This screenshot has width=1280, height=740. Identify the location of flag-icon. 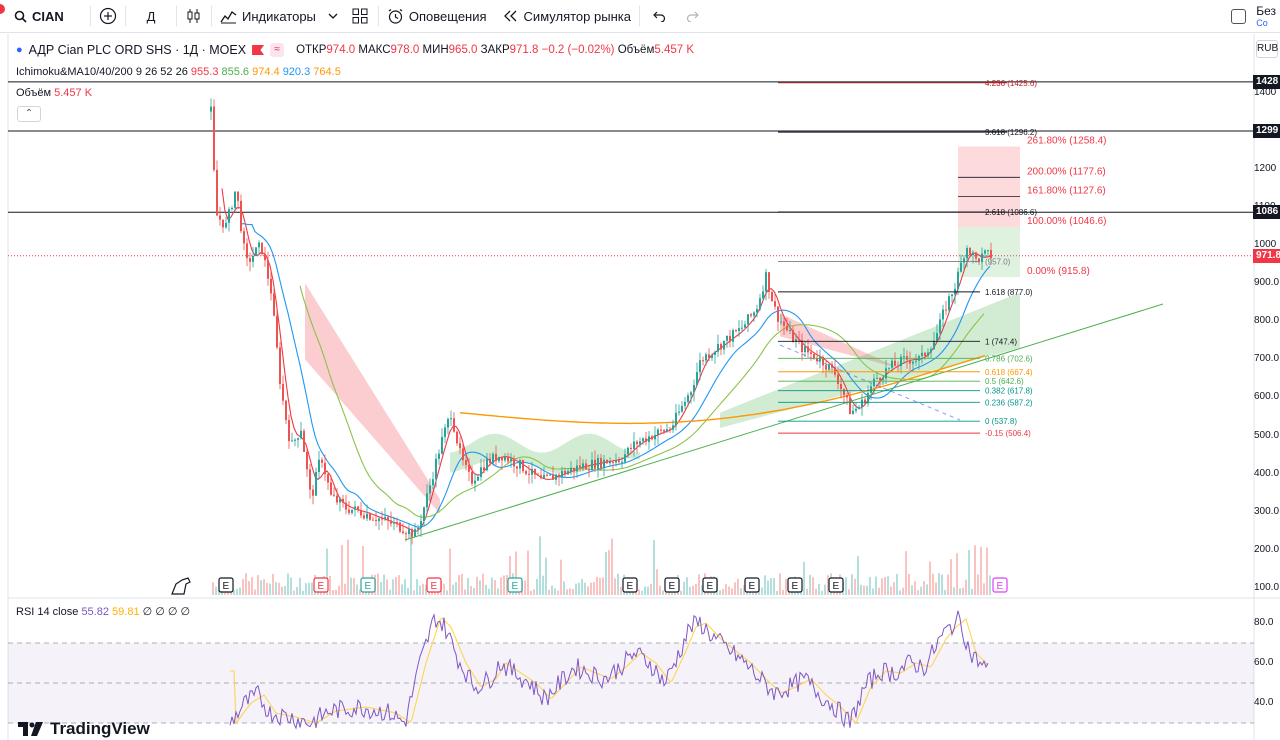
(258, 50).